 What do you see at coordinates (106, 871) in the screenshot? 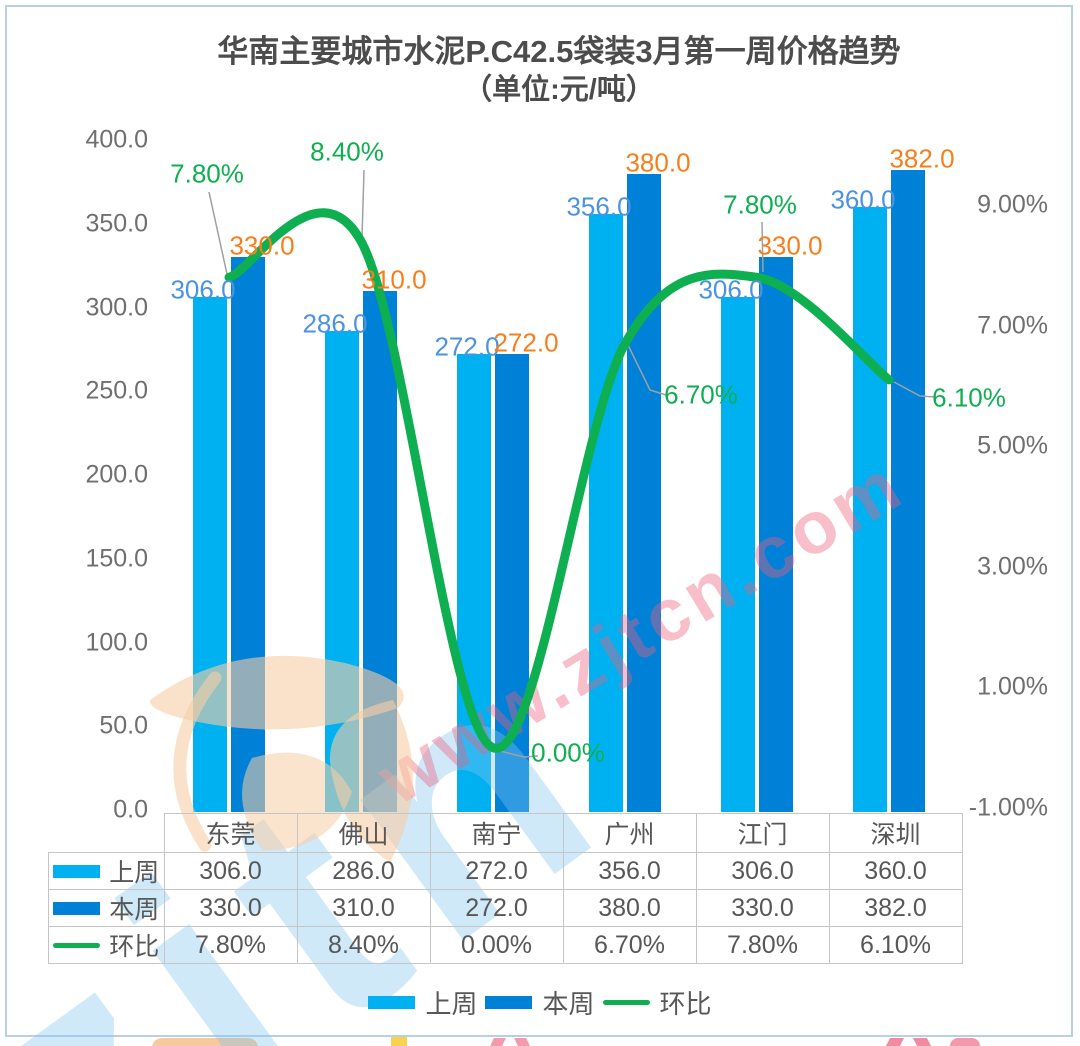
I see `table-rowheader-上周: 上周` at bounding box center [106, 871].